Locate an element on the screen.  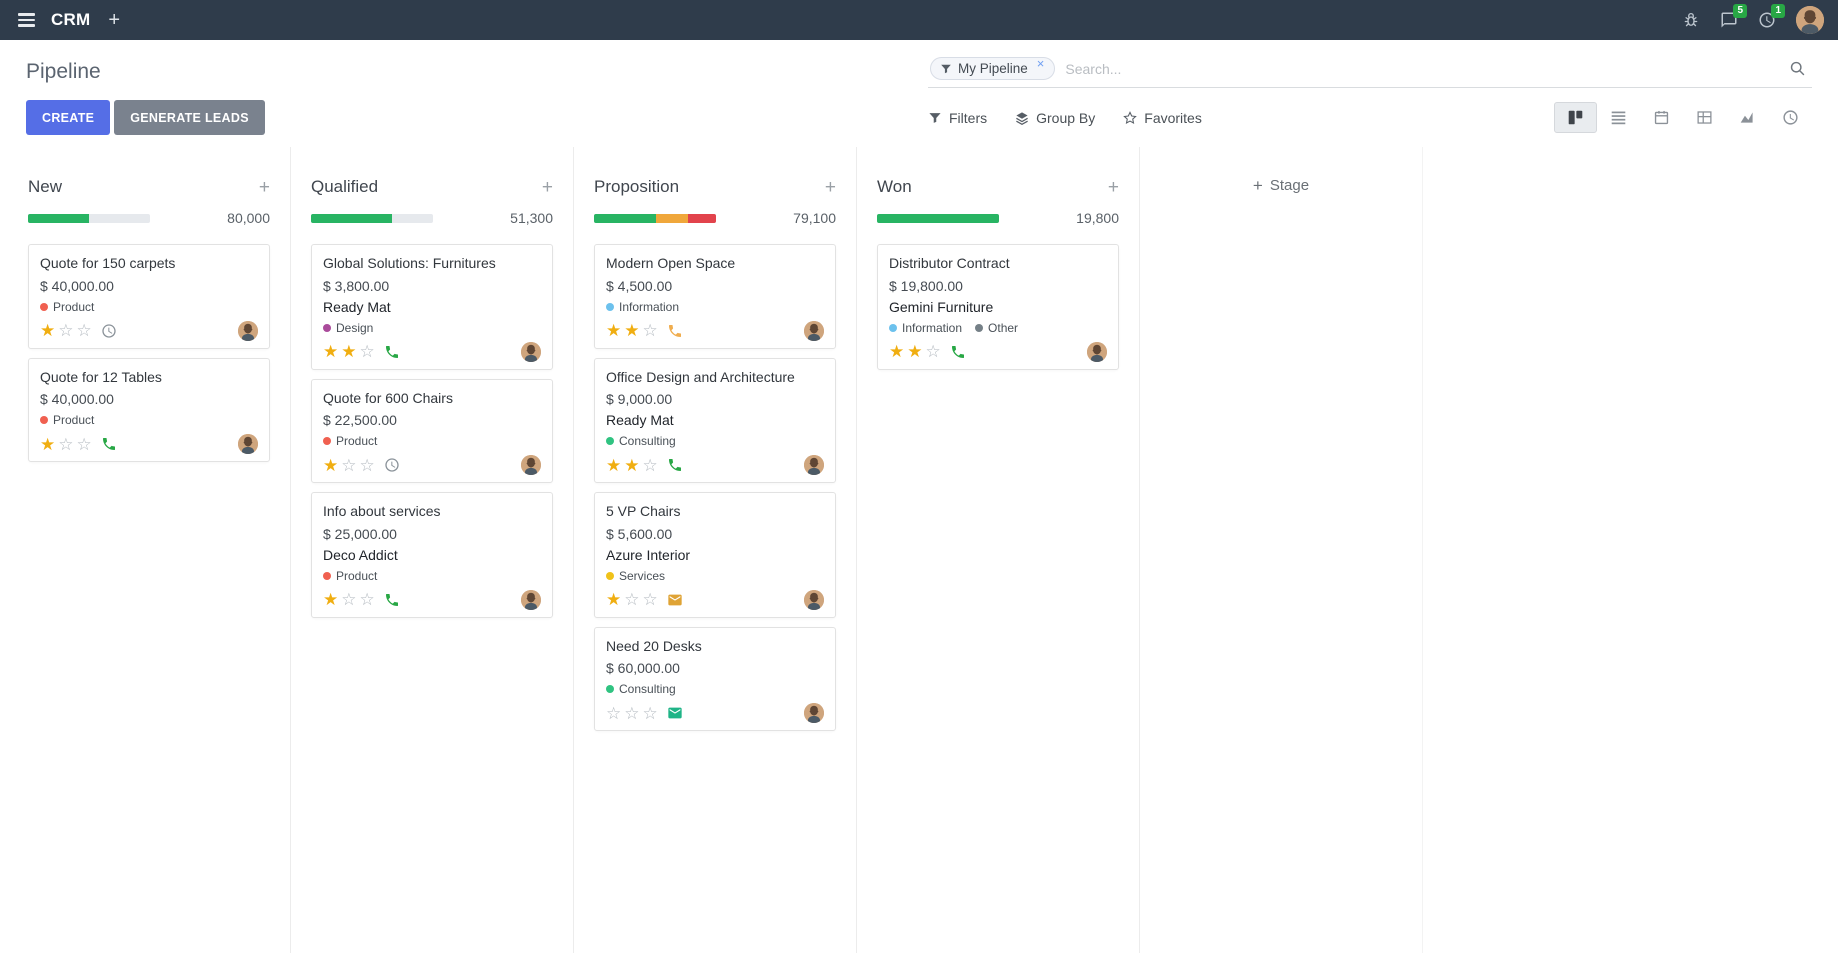
view-switch-activity is located at coordinates (1790, 117).